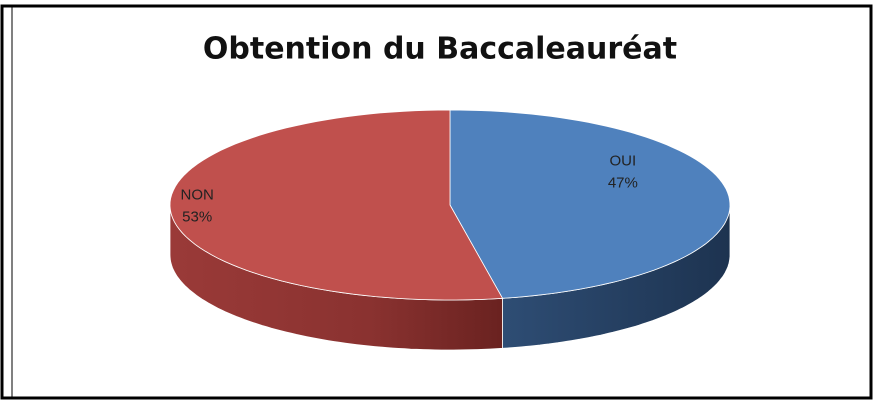 This screenshot has width=876, height=401. What do you see at coordinates (440, 49) in the screenshot?
I see `chart-title: Obtention du Baccaleauréat` at bounding box center [440, 49].